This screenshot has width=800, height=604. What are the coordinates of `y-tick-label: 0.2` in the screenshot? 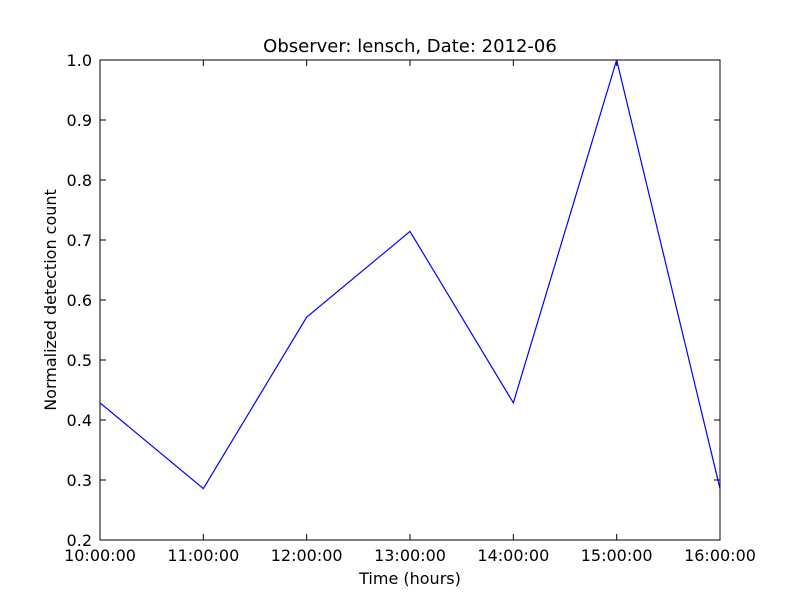 It's located at (79, 540).